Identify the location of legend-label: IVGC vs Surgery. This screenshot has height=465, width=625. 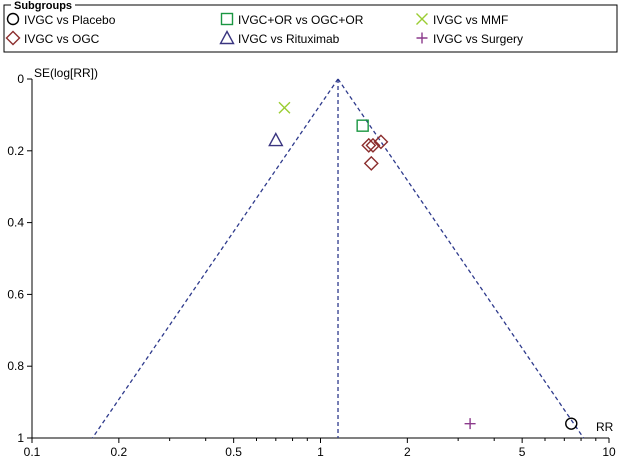
(478, 39).